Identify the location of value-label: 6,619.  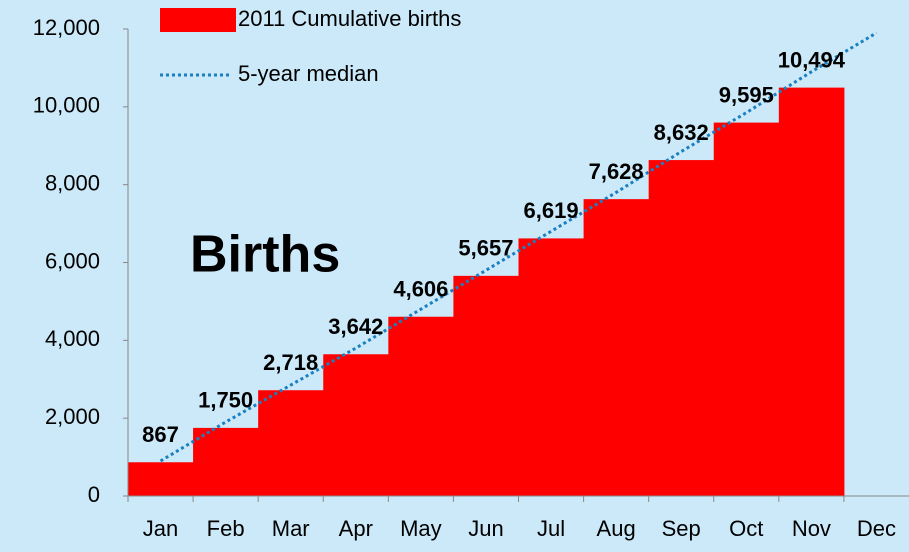
(551, 210).